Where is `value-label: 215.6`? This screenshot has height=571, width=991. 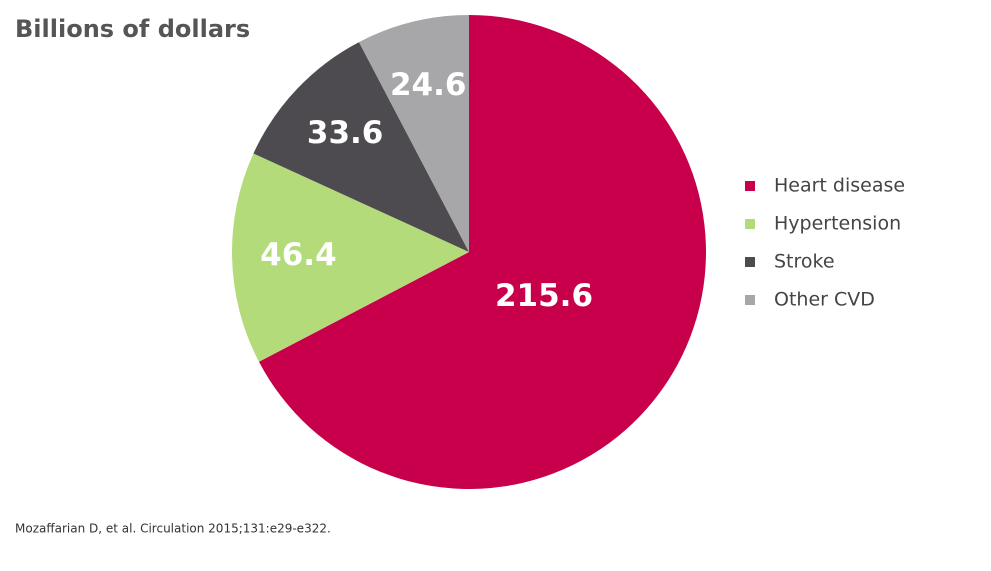
value-label: 215.6 is located at coordinates (544, 296).